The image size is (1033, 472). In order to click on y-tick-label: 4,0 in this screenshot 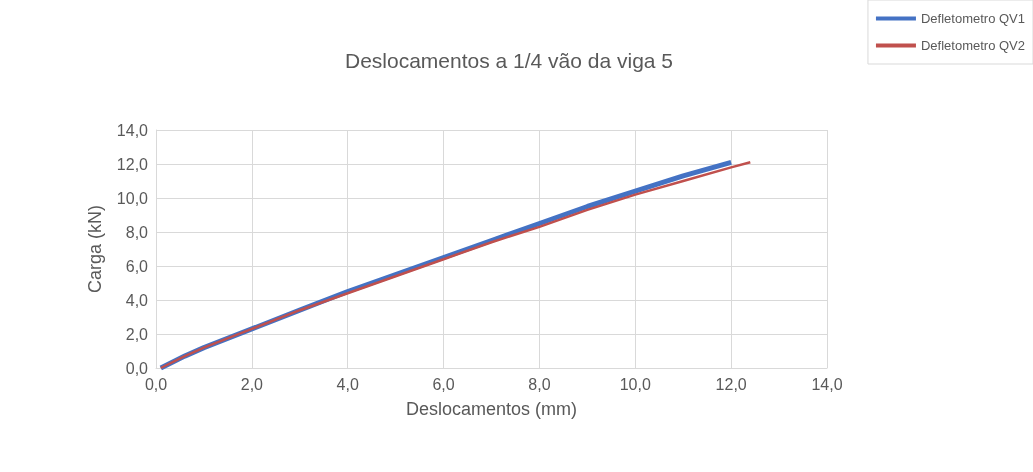, I will do `click(137, 300)`.